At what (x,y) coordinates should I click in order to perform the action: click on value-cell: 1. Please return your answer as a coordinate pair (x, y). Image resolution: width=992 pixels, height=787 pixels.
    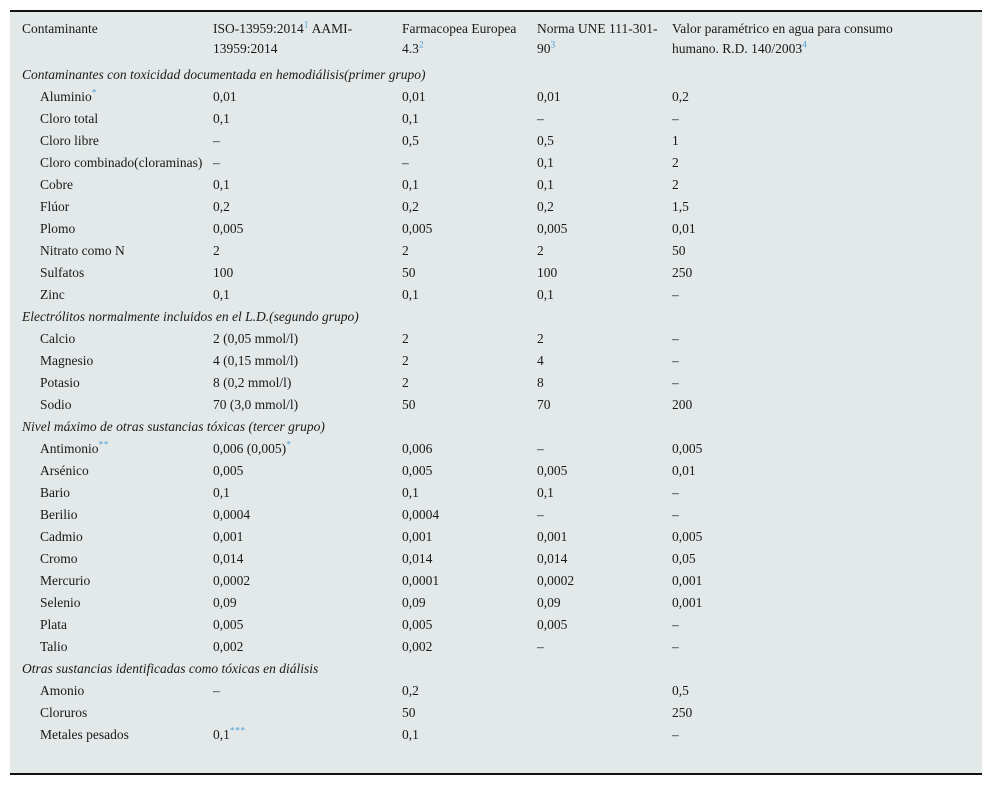
    Looking at the image, I should click on (675, 140).